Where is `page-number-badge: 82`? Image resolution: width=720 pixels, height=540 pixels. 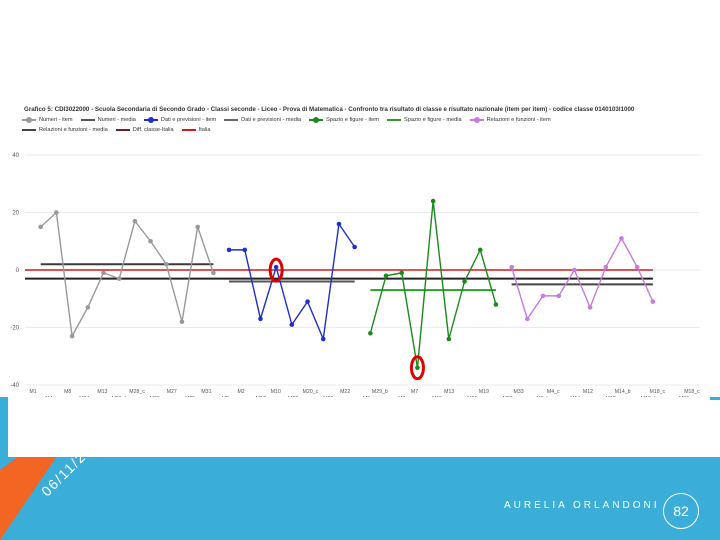
page-number-badge: 82 is located at coordinates (681, 511).